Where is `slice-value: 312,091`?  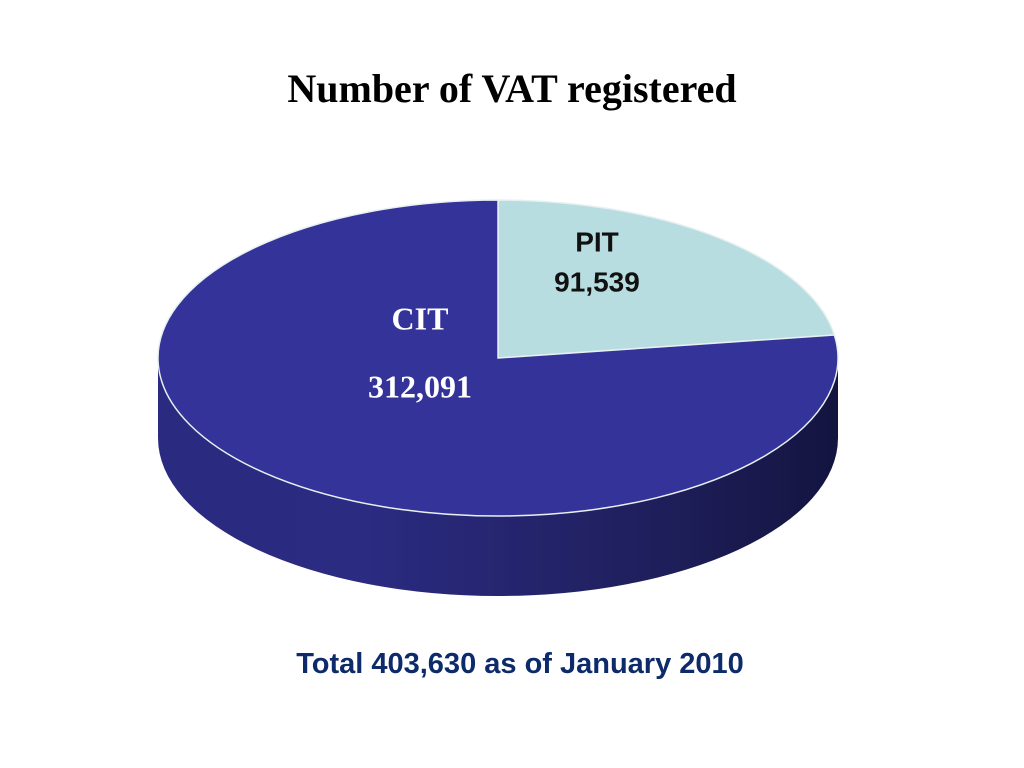 slice-value: 312,091 is located at coordinates (420, 386).